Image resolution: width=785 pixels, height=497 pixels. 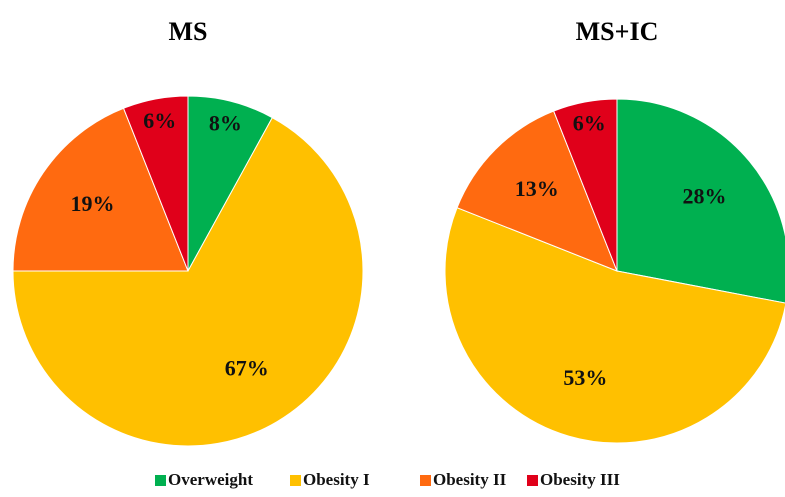 I want to click on data-label: 13%, so click(x=537, y=188).